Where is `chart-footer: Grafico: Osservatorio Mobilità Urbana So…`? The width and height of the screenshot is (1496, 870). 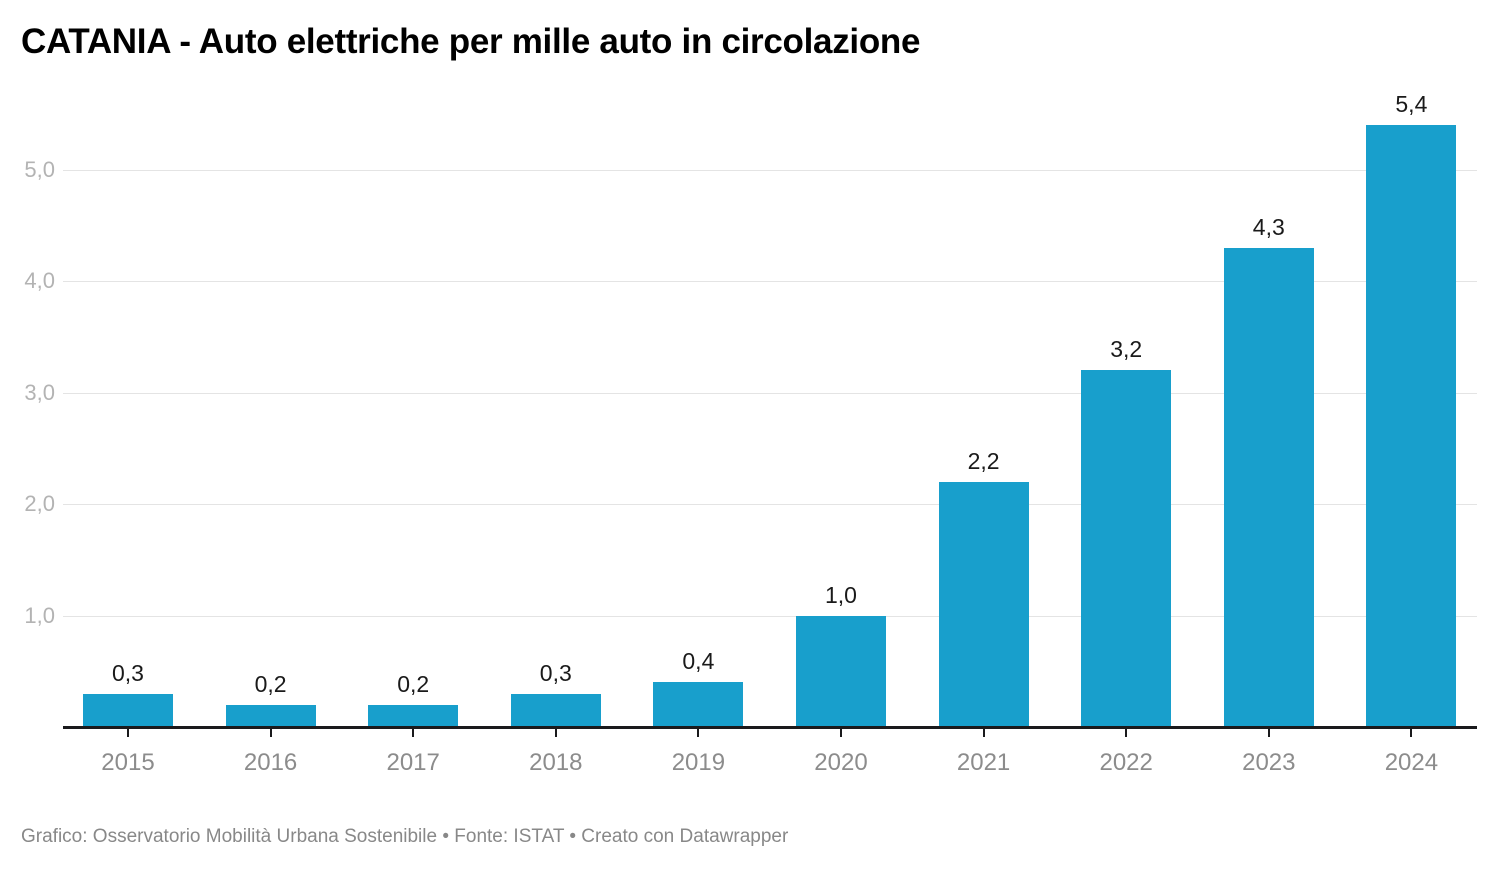
chart-footer: Grafico: Osservatorio Mobilità Urbana So… is located at coordinates (405, 836).